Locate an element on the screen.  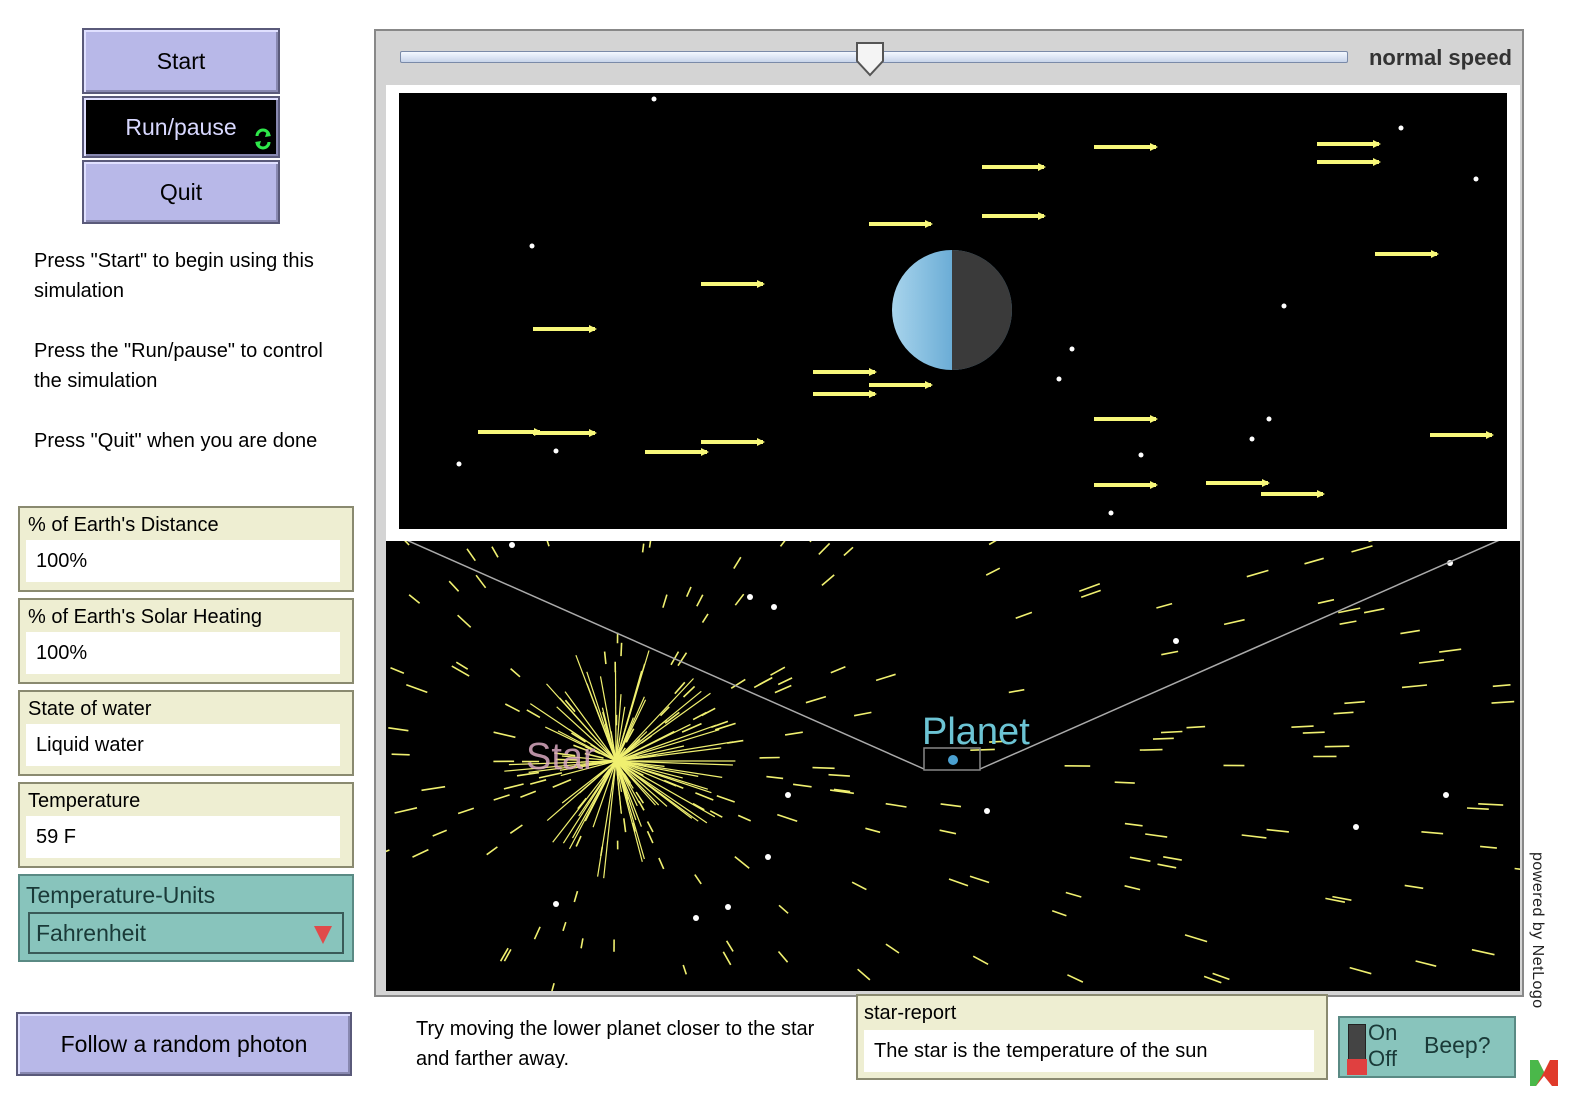
speed-slider-thumb is located at coordinates (870, 59).